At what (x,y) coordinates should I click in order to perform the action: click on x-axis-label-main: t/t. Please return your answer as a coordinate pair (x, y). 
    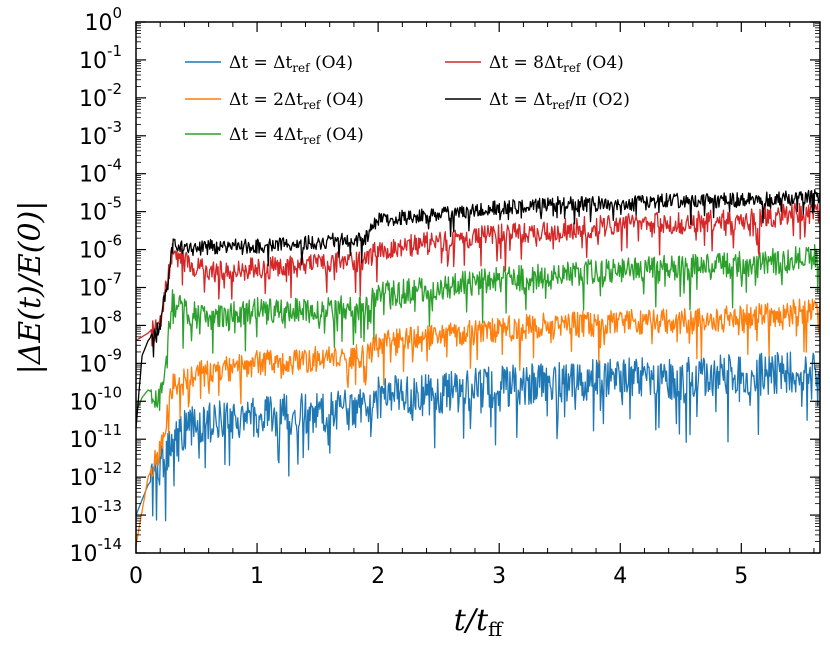
    Looking at the image, I should click on (471, 620).